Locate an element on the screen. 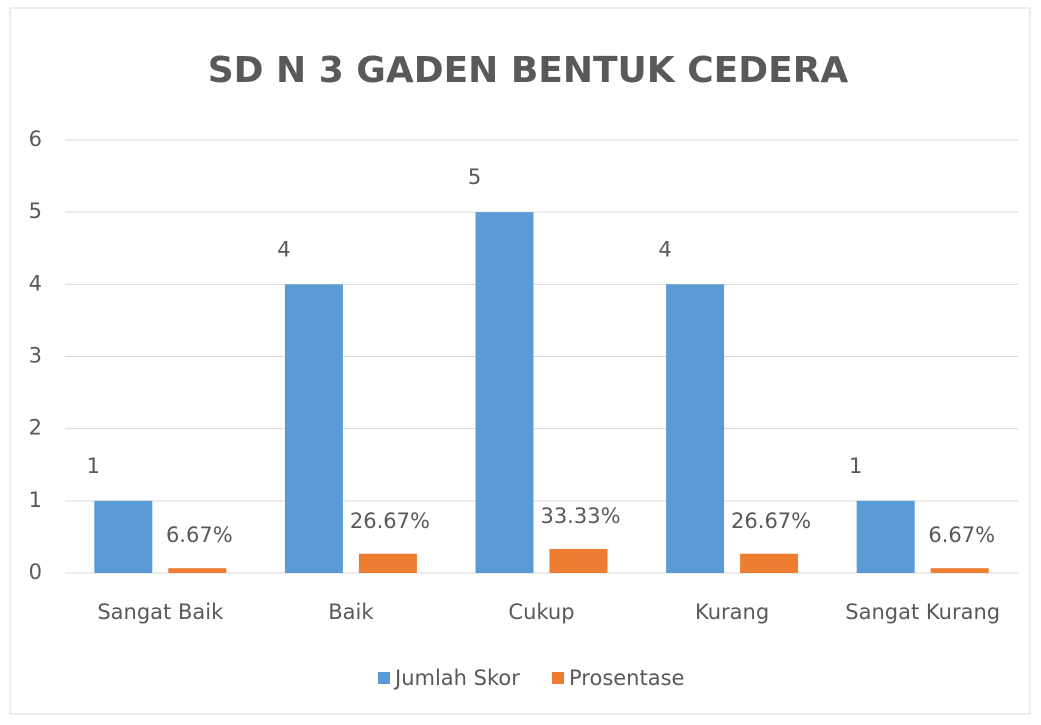 The height and width of the screenshot is (725, 1041). y-tick-label: 1 is located at coordinates (35, 500).